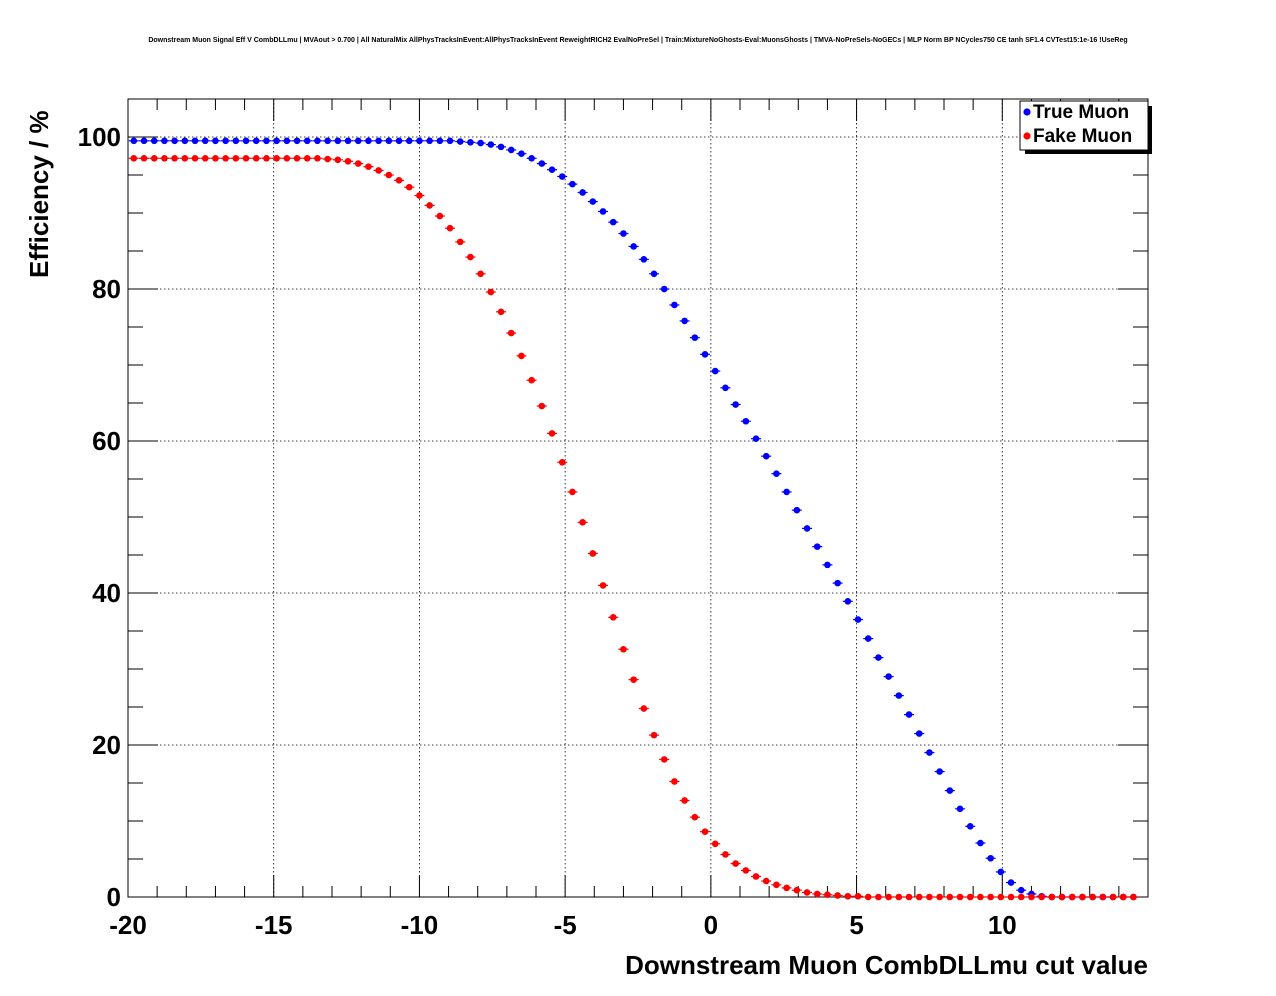 The width and height of the screenshot is (1276, 996). What do you see at coordinates (114, 897) in the screenshot?
I see `y-tick-label: 0` at bounding box center [114, 897].